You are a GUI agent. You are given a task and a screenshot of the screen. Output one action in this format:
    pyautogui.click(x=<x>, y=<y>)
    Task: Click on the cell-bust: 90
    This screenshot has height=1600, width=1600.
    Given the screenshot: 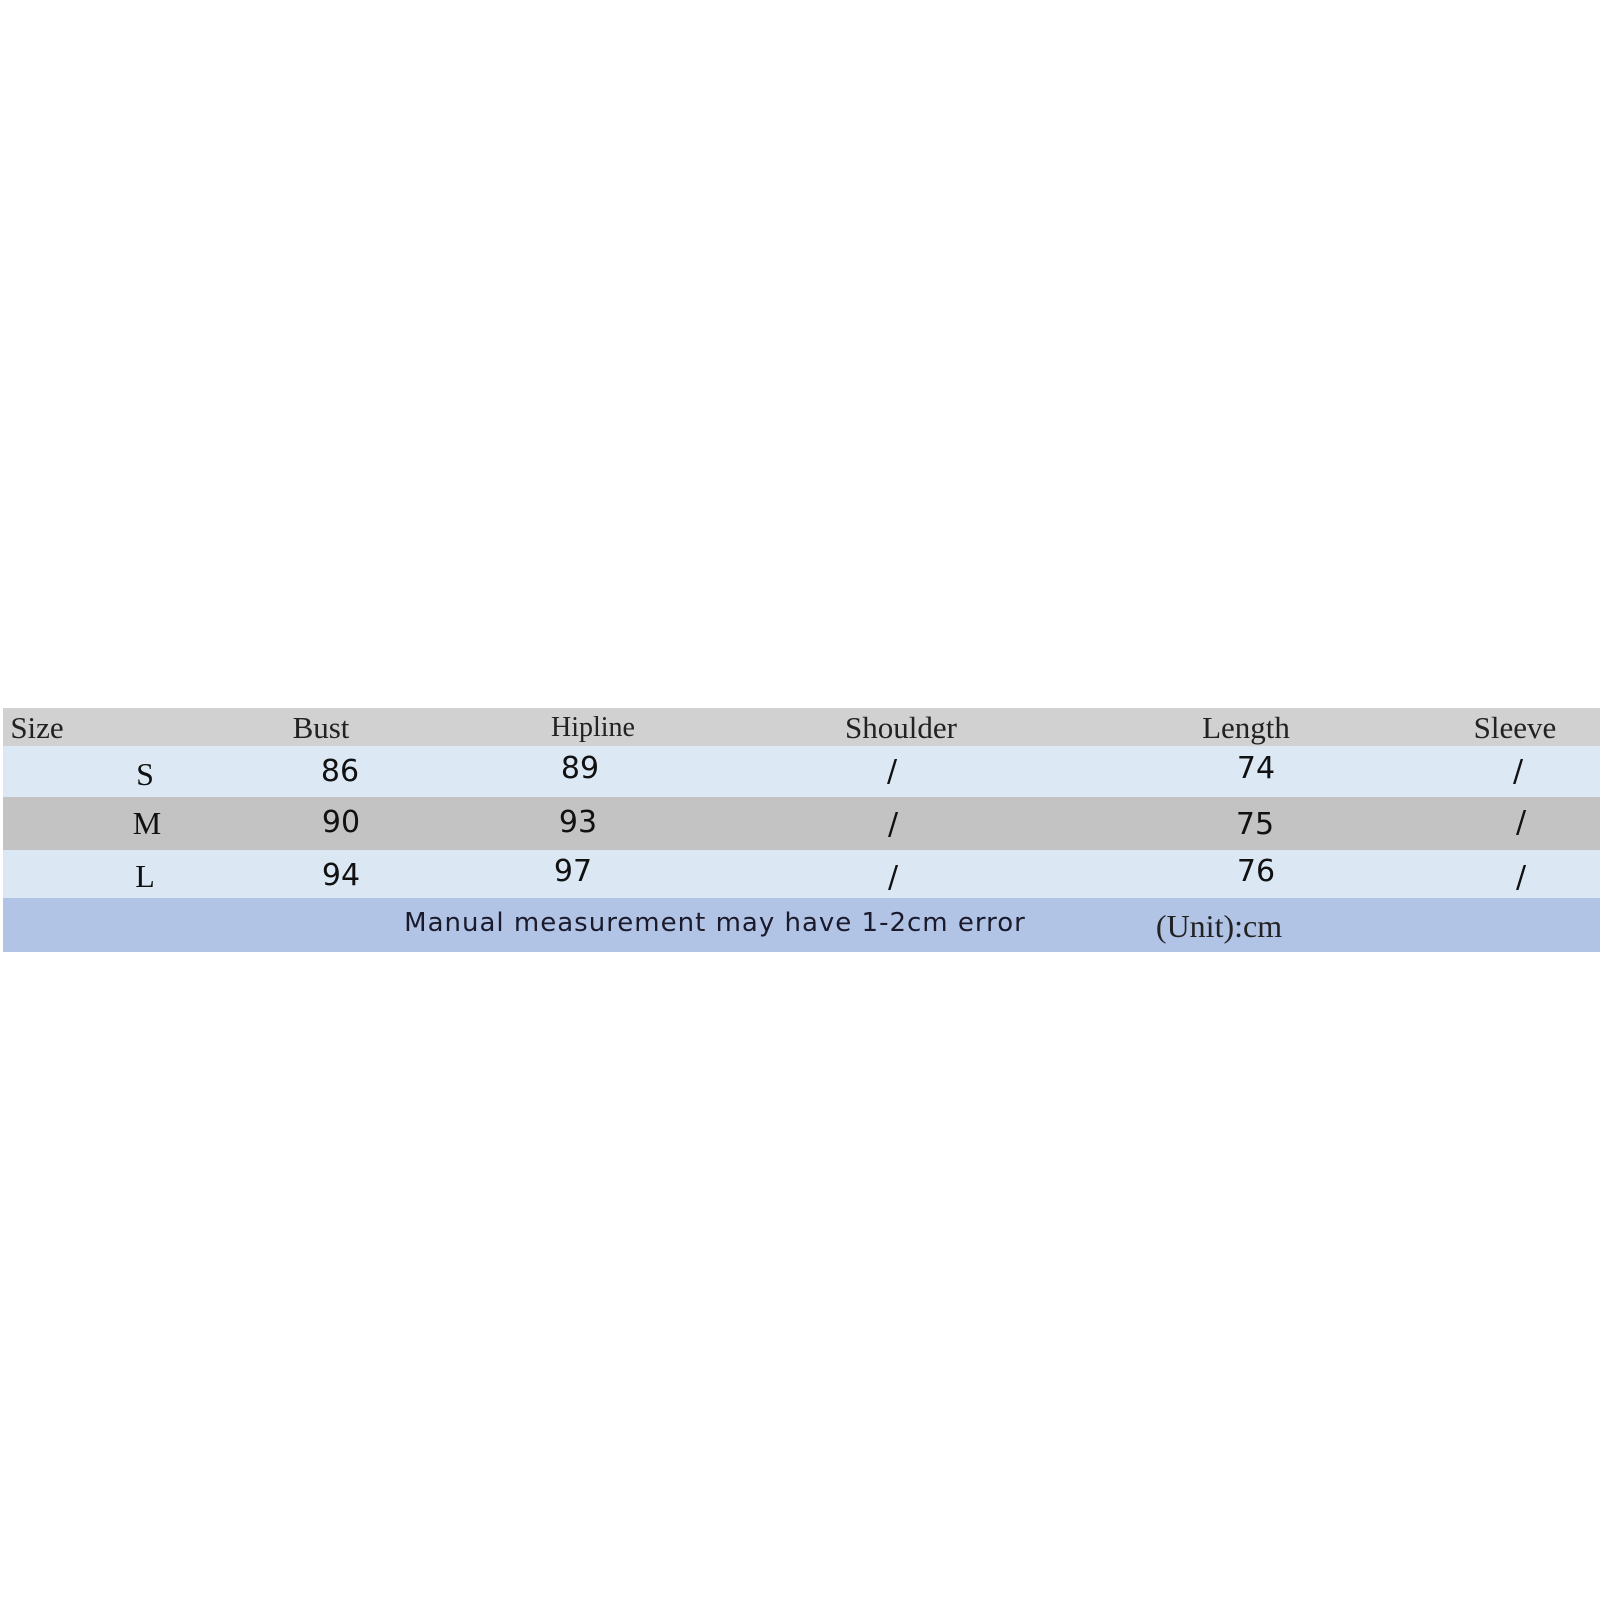 What is the action you would take?
    pyautogui.click(x=341, y=822)
    